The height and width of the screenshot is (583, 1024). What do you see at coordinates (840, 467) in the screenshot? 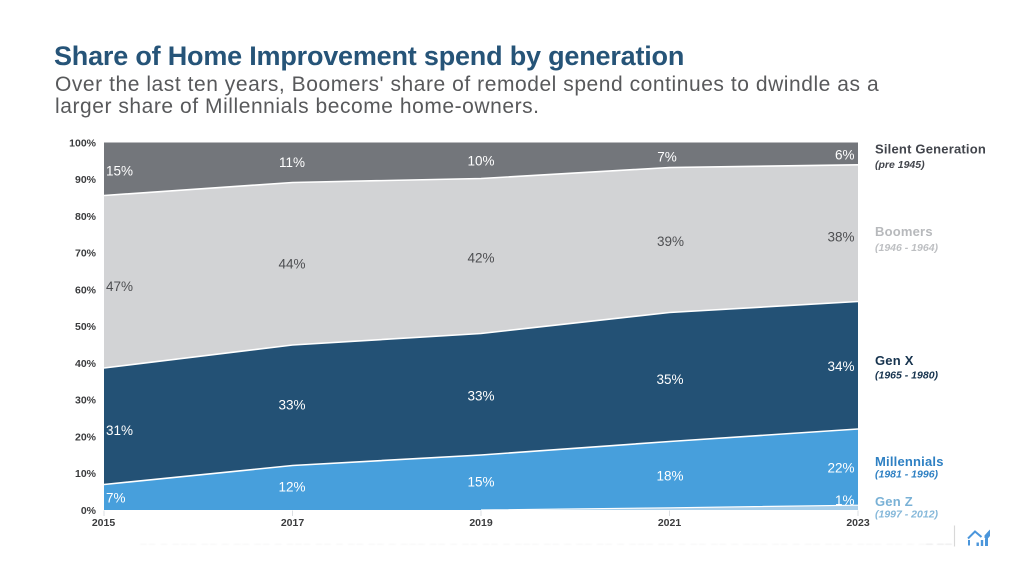
I see `svg-text: 22%` at bounding box center [840, 467].